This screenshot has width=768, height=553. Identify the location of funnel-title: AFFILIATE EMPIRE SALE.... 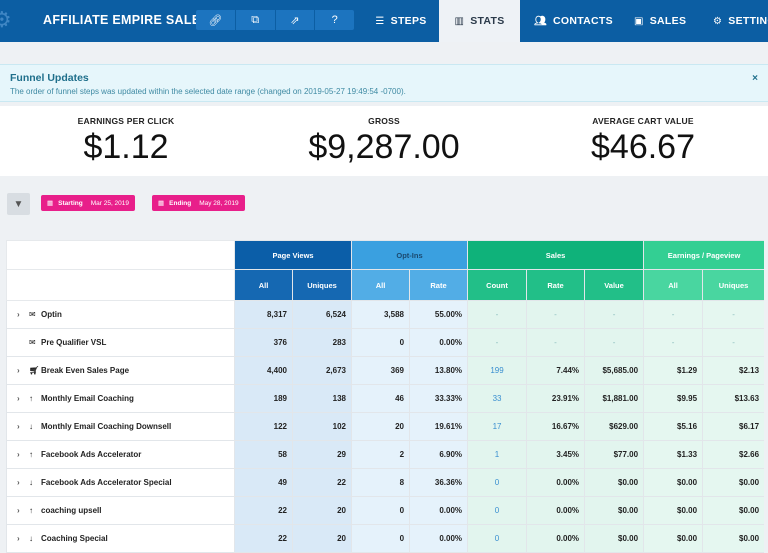
(127, 20).